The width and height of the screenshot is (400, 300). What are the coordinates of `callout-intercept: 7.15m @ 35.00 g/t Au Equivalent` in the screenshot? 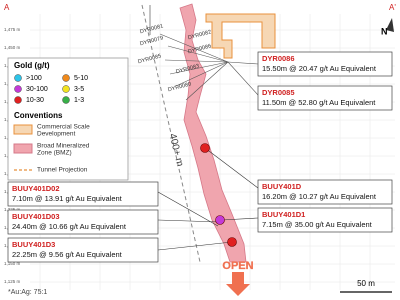 It's located at (317, 224).